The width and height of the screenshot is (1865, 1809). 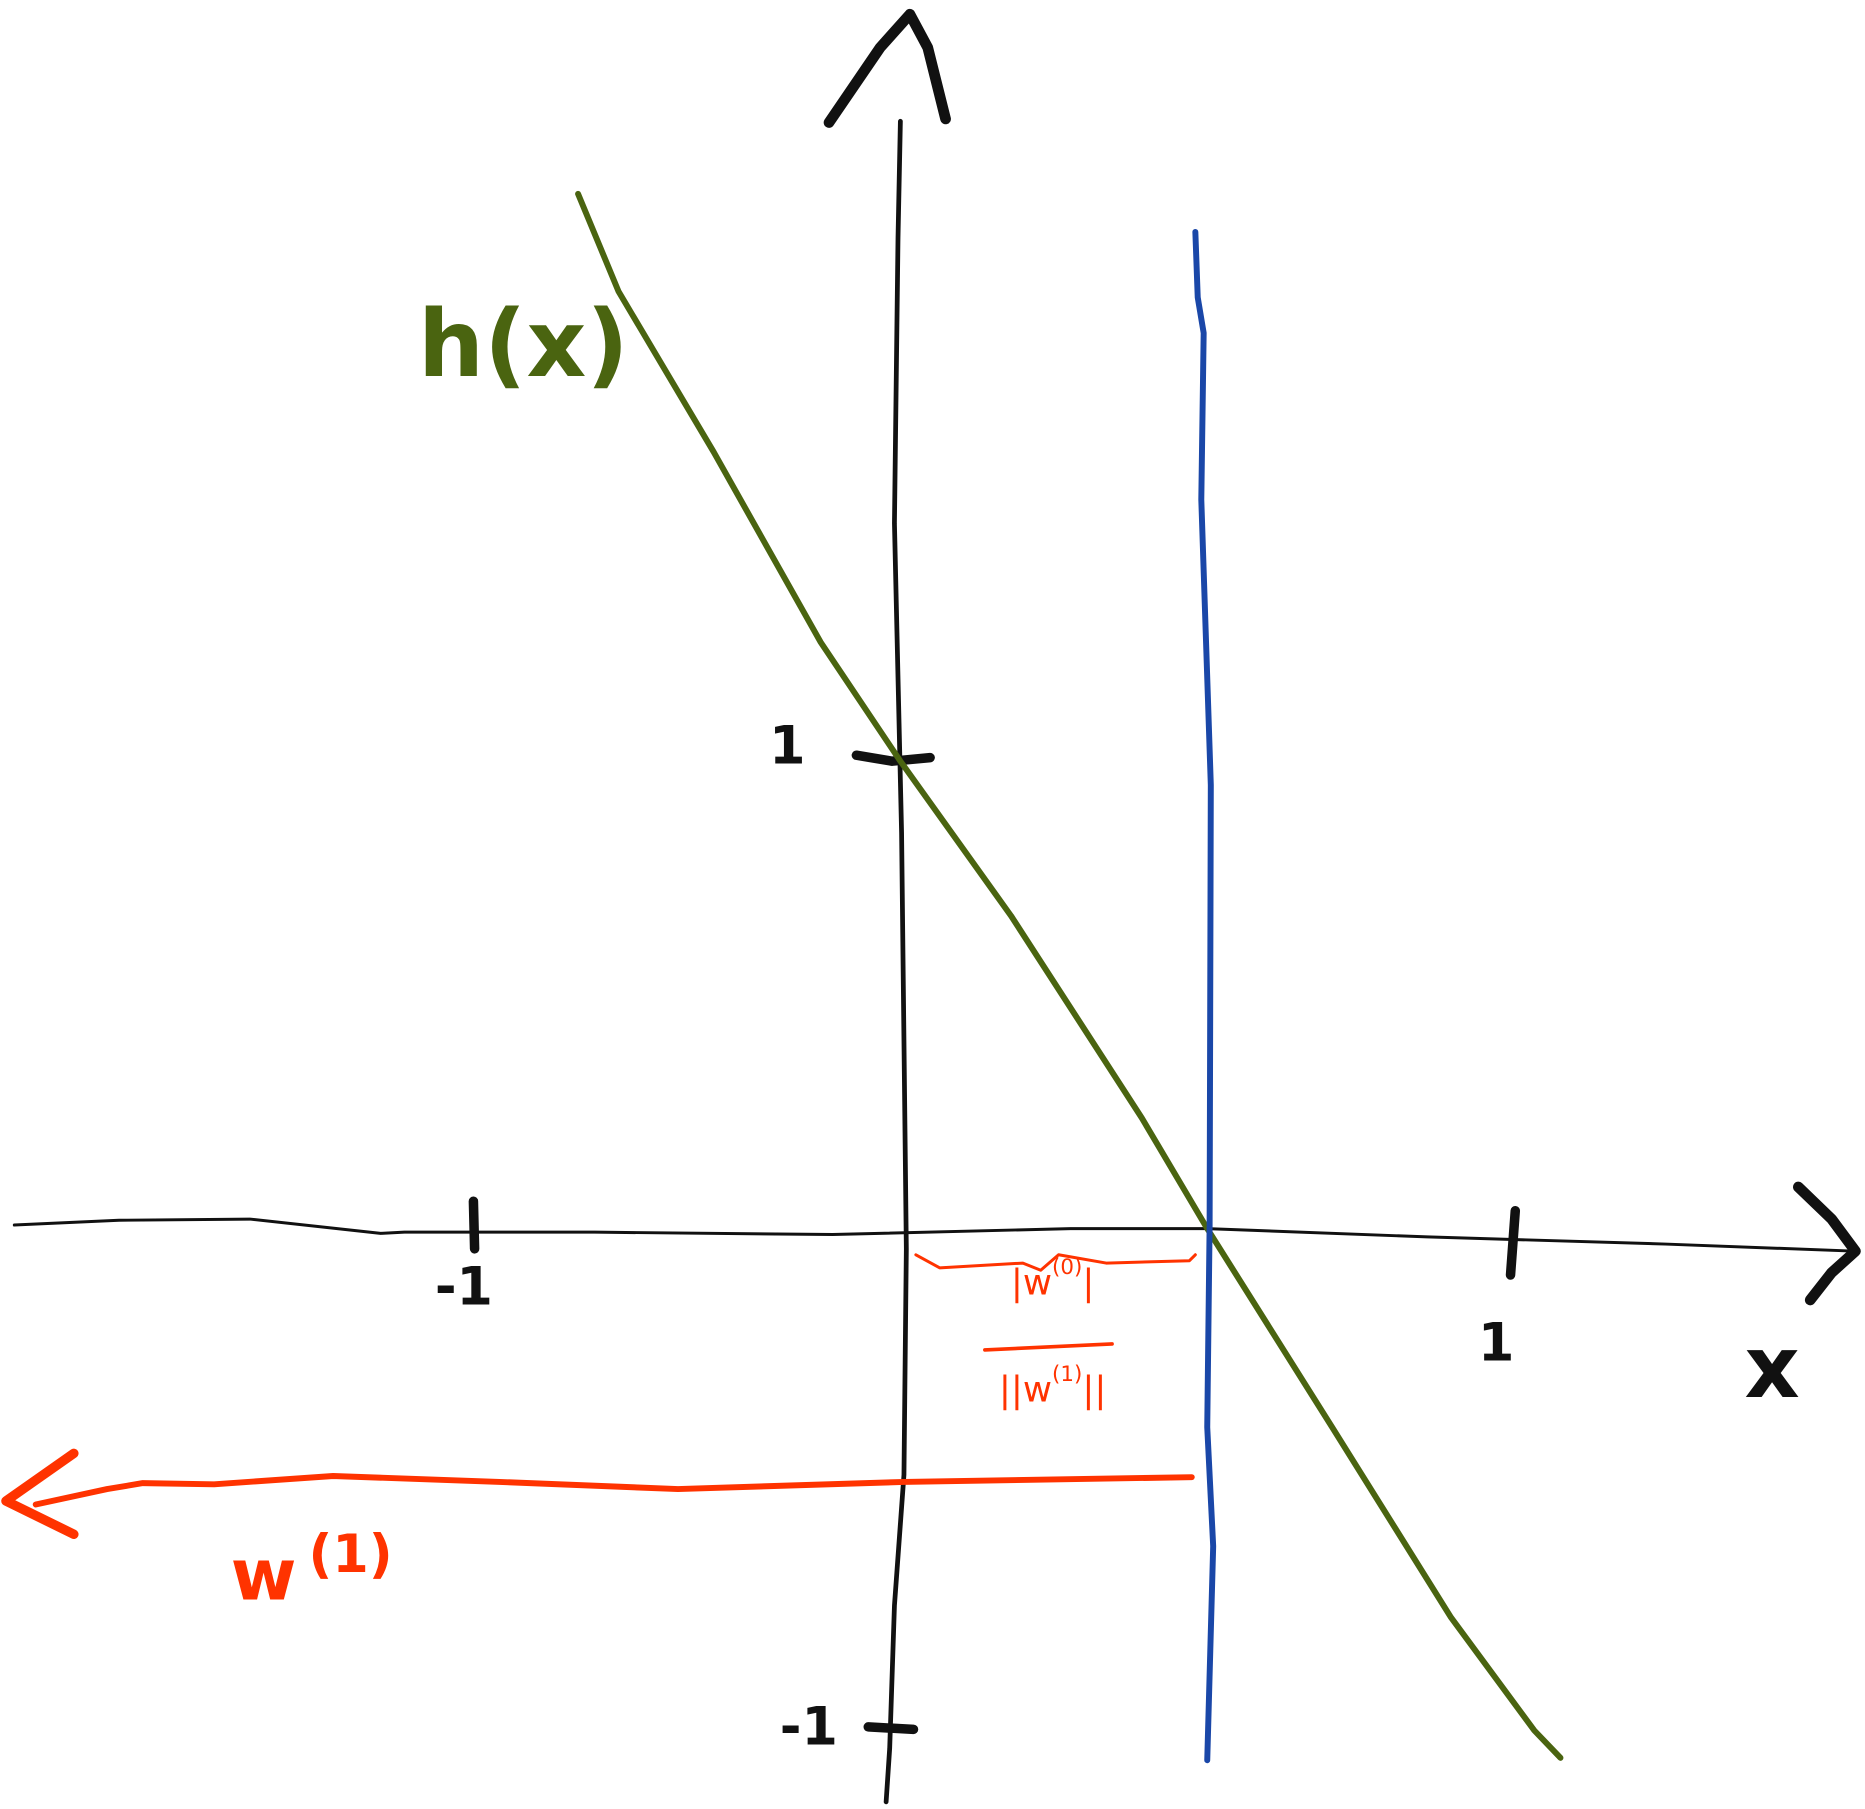 What do you see at coordinates (613, 1490) in the screenshot?
I see `weight-vector` at bounding box center [613, 1490].